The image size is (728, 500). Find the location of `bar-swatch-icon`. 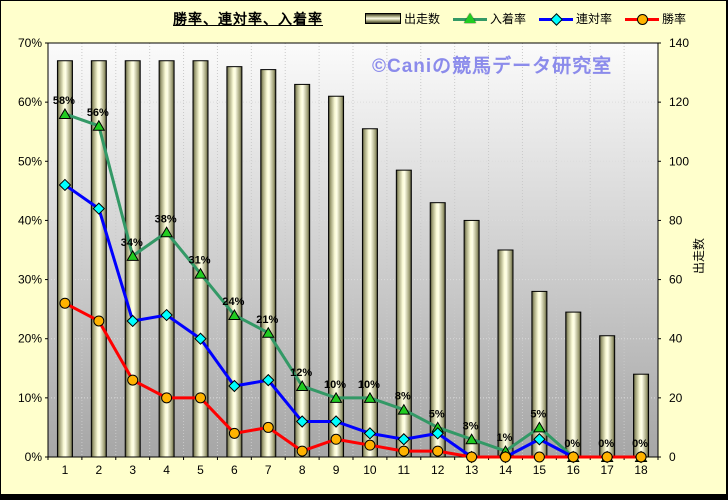

bar-swatch-icon is located at coordinates (383, 18).